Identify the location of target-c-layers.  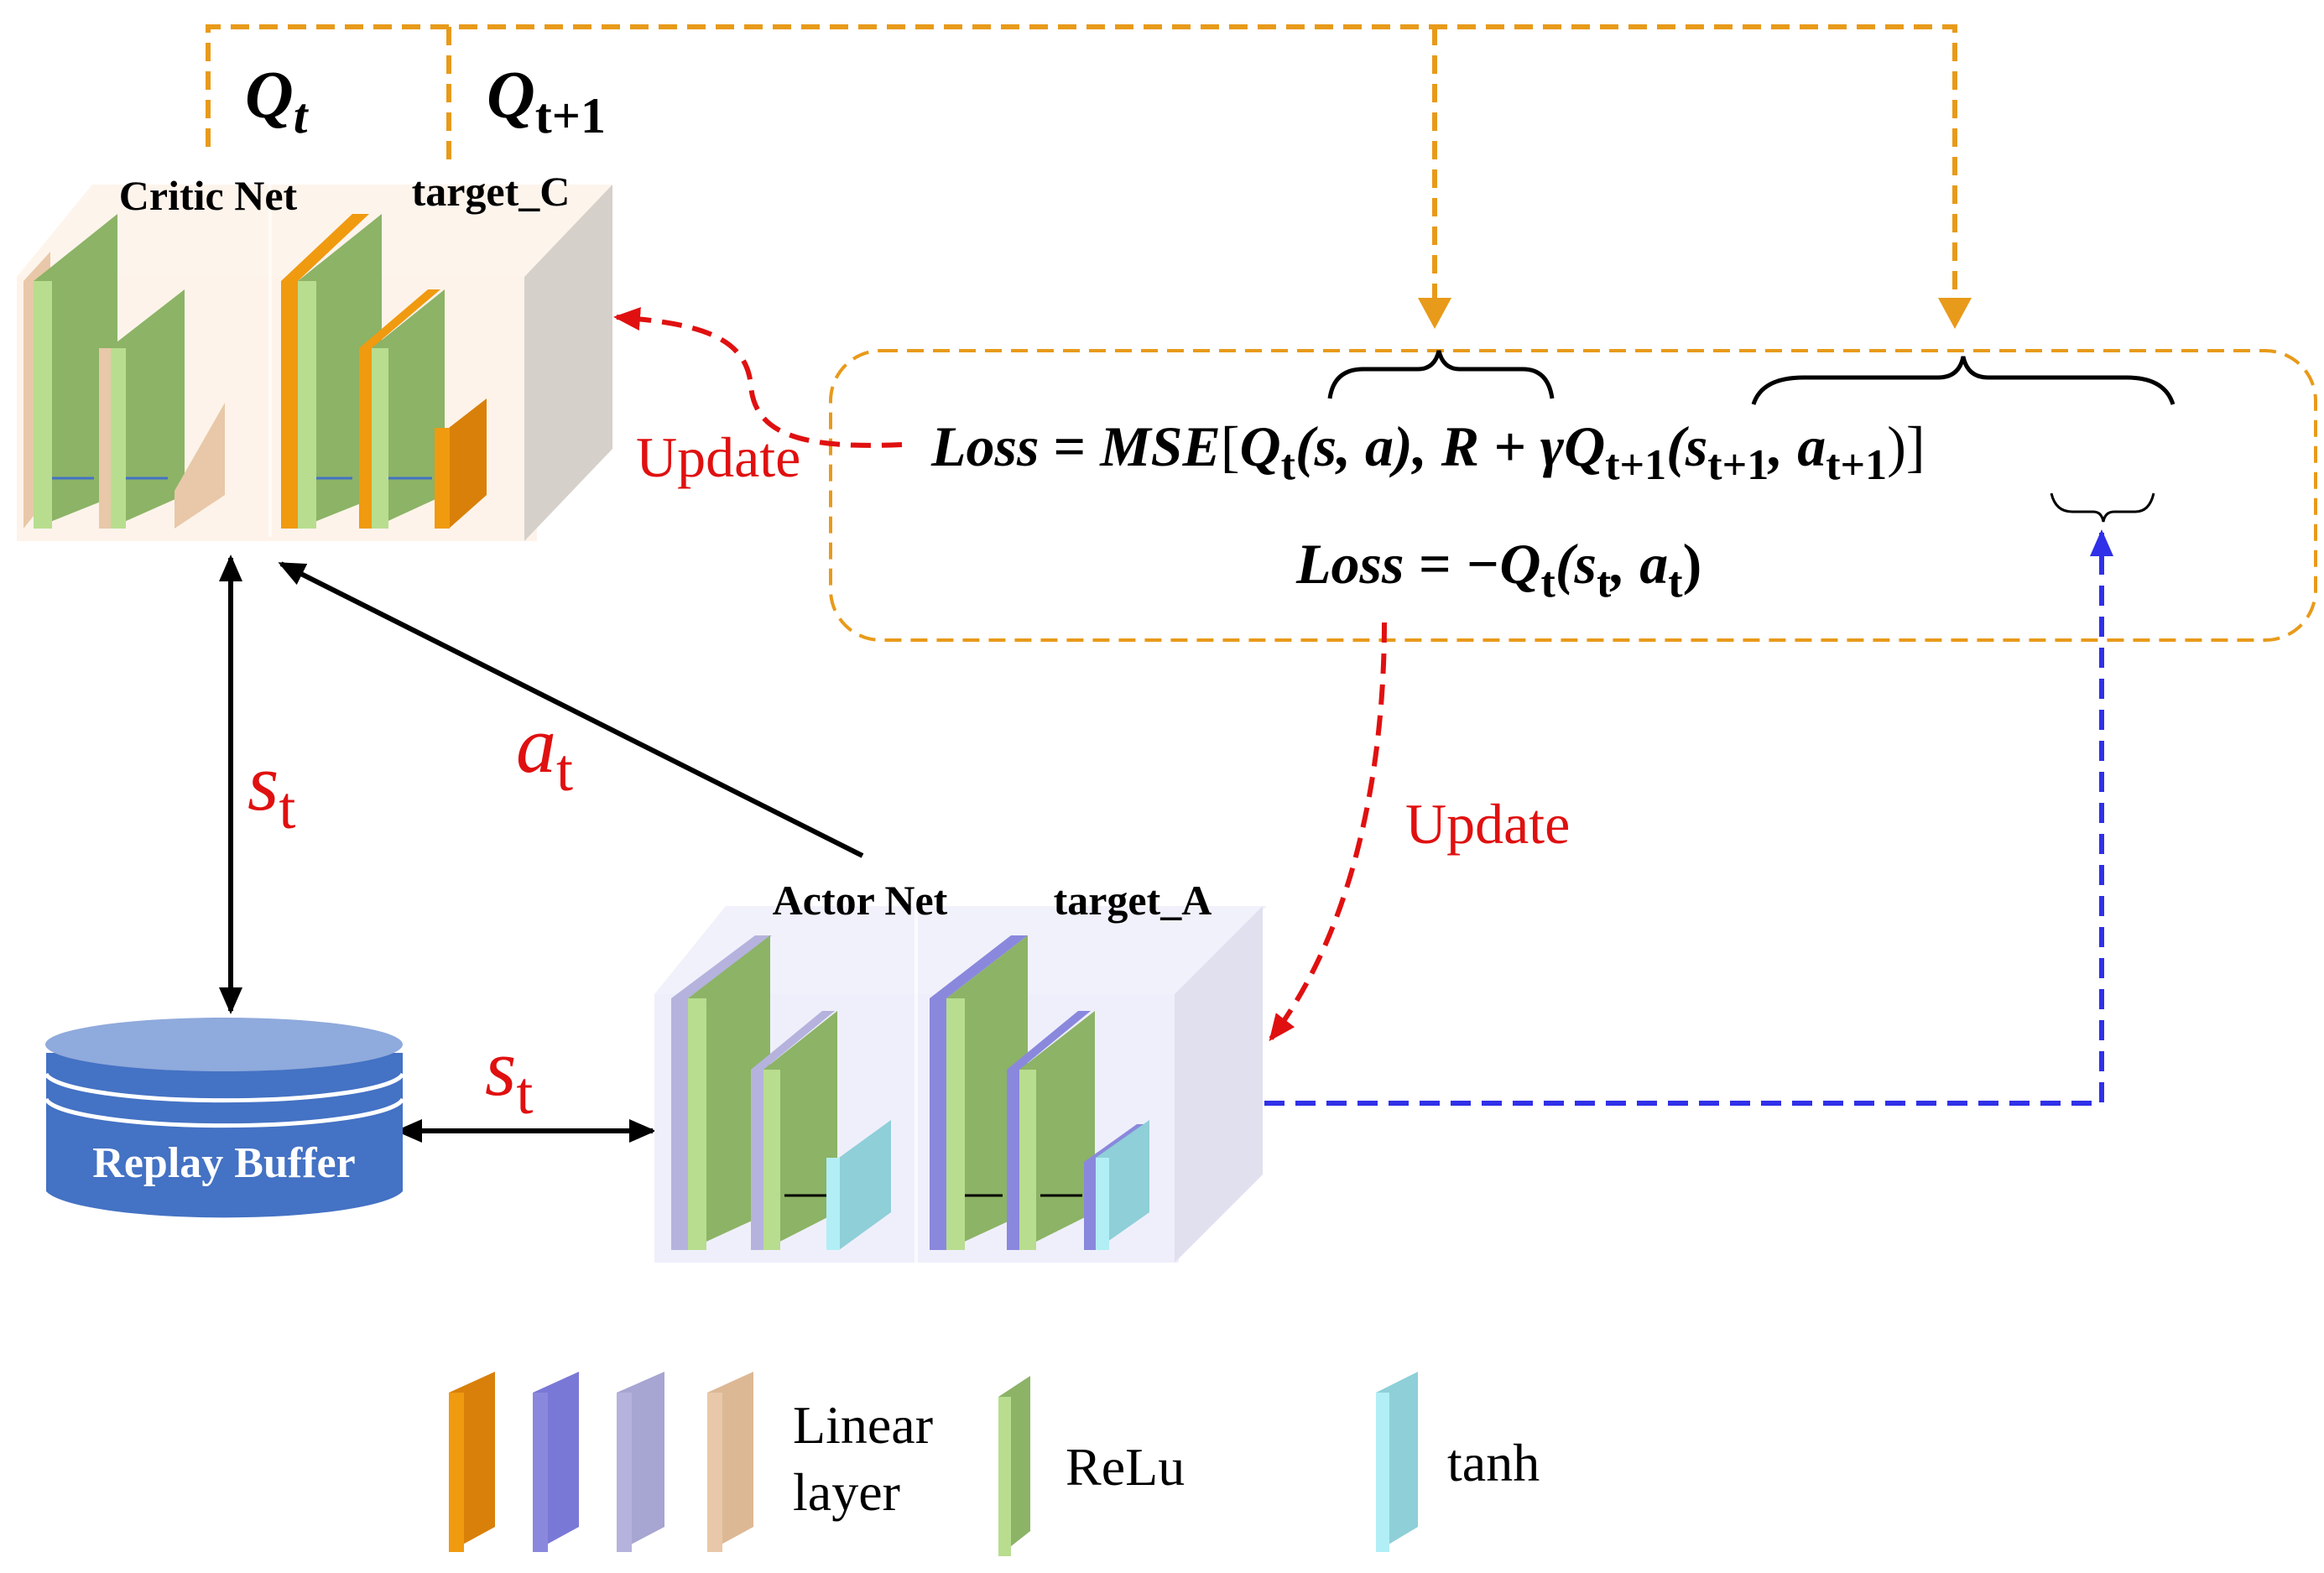
(384, 371).